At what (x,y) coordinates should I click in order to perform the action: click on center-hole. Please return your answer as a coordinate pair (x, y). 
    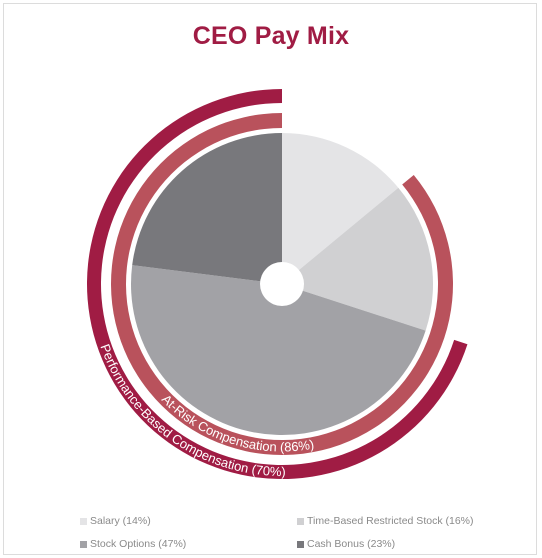
    Looking at the image, I should click on (282, 284).